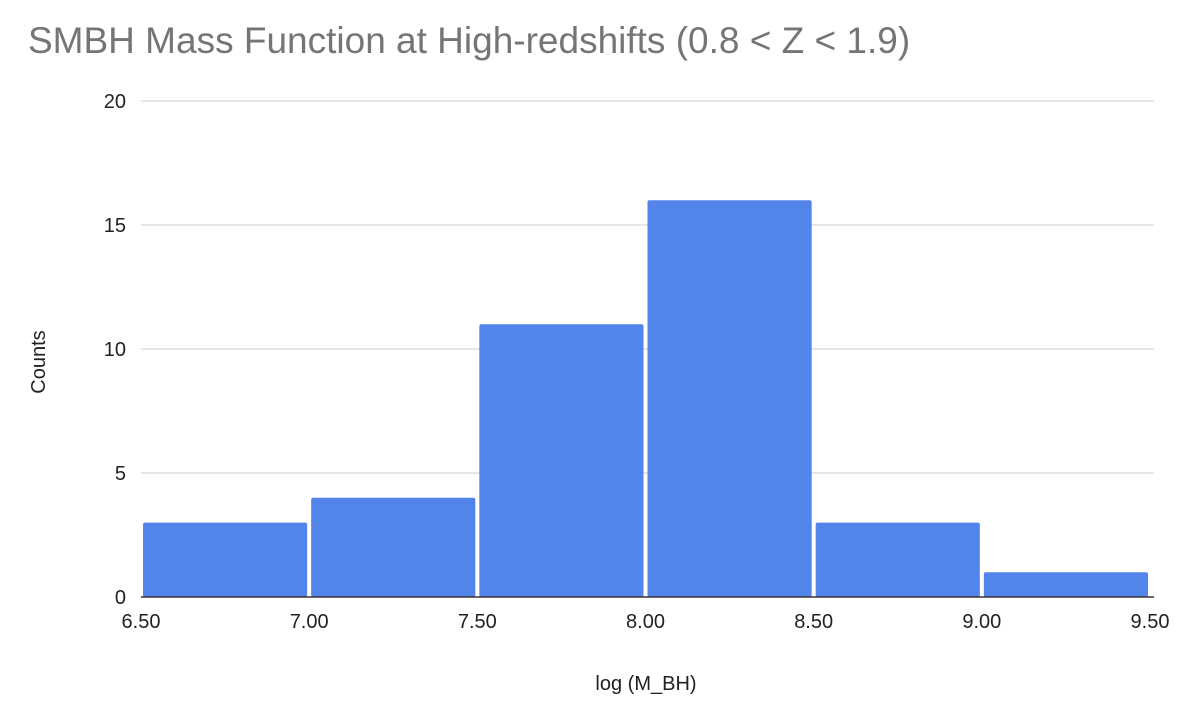 The image size is (1182, 712). Describe the element at coordinates (120, 598) in the screenshot. I see `y-tick-label: 0` at that location.